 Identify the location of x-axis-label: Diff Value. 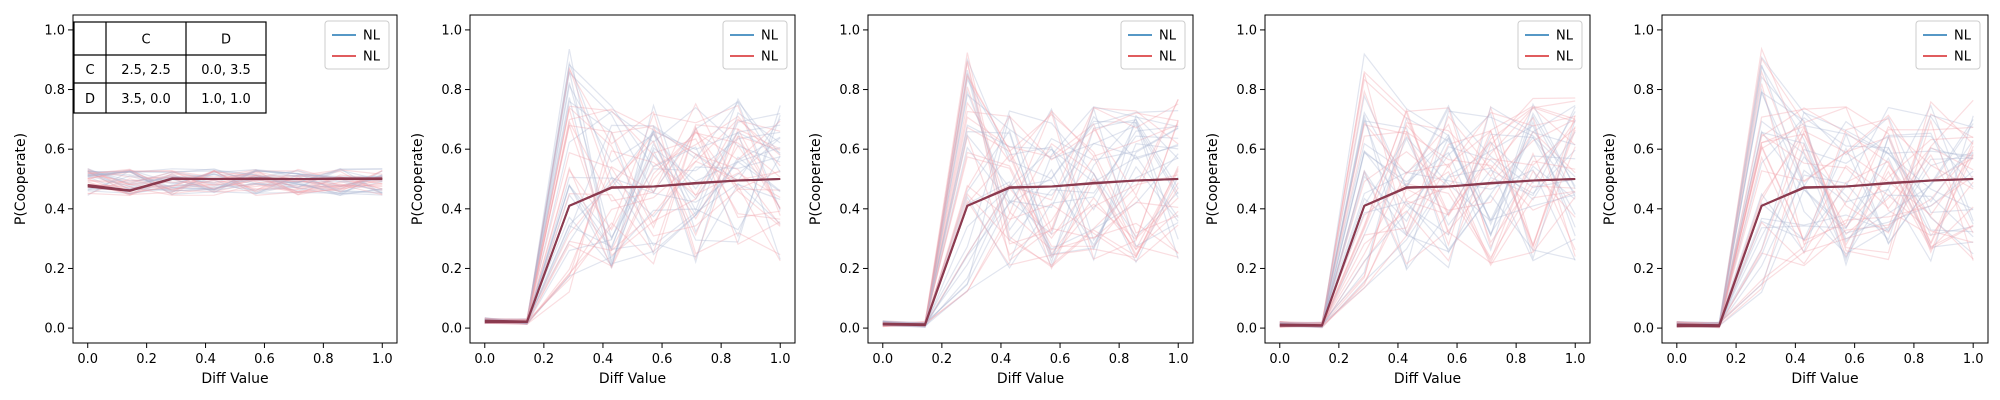
(632, 379).